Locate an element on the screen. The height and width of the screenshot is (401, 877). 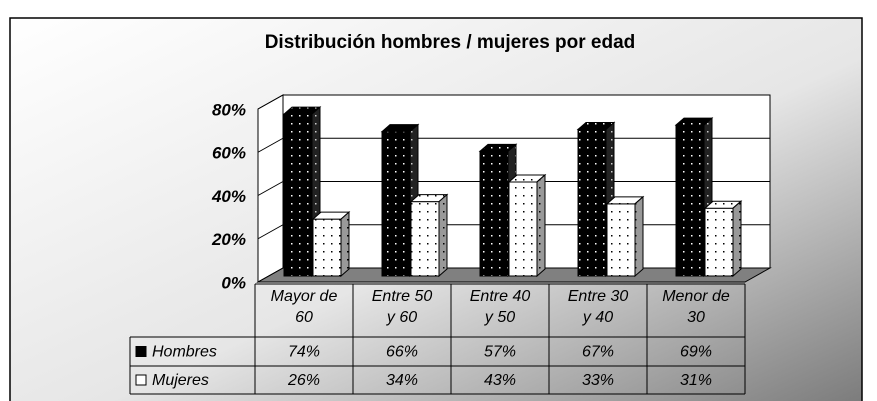
value-label: 31% is located at coordinates (696, 380).